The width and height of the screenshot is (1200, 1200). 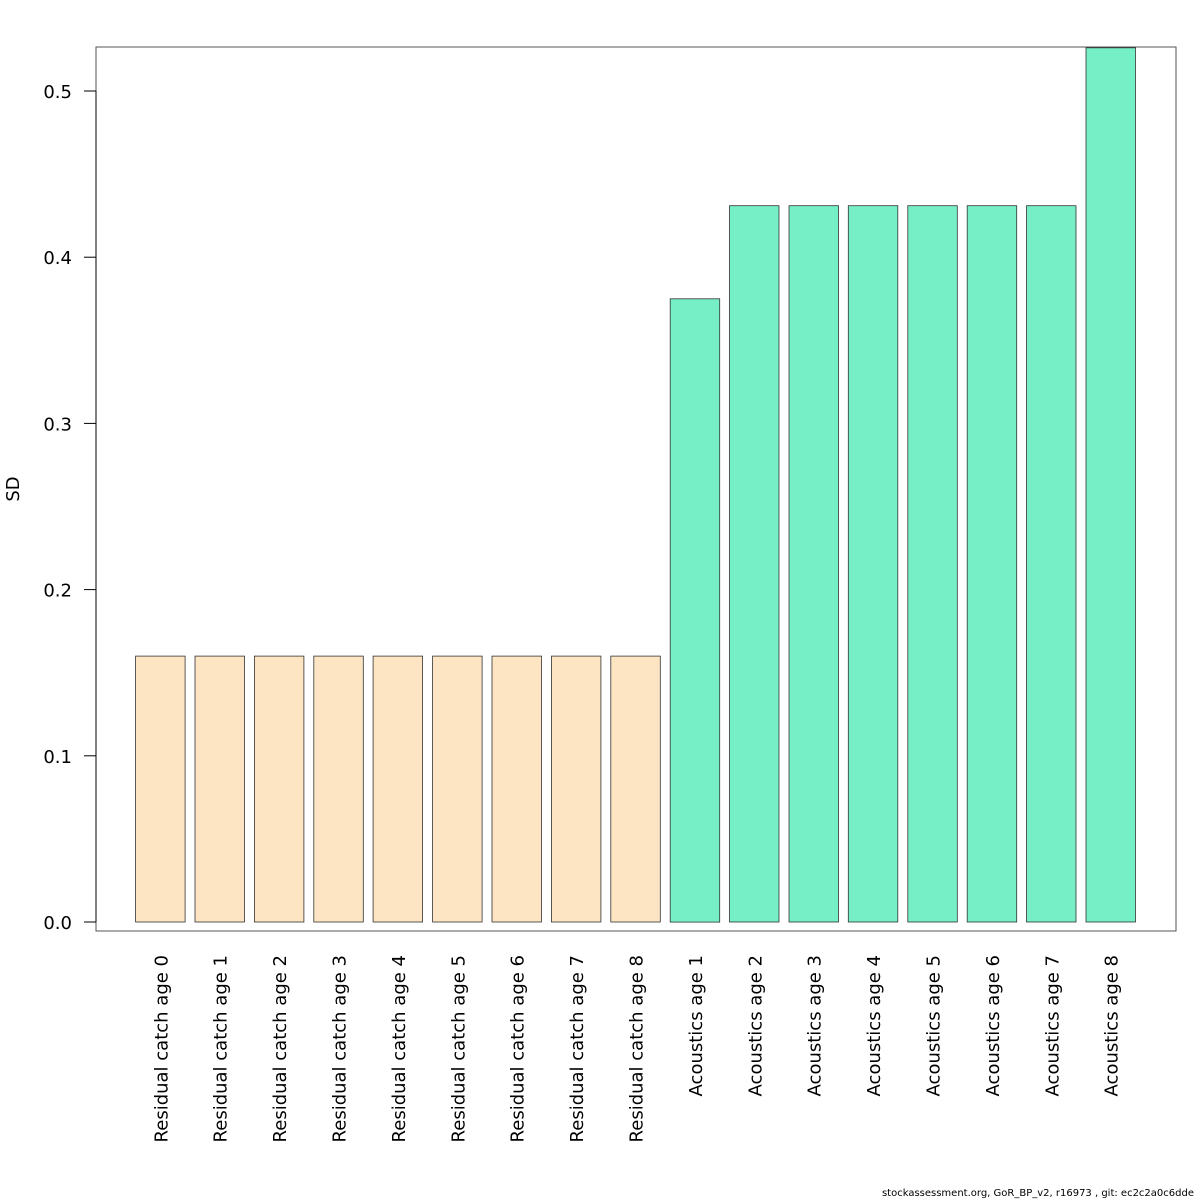 What do you see at coordinates (57, 92) in the screenshot?
I see `y-tick-label: 0.5` at bounding box center [57, 92].